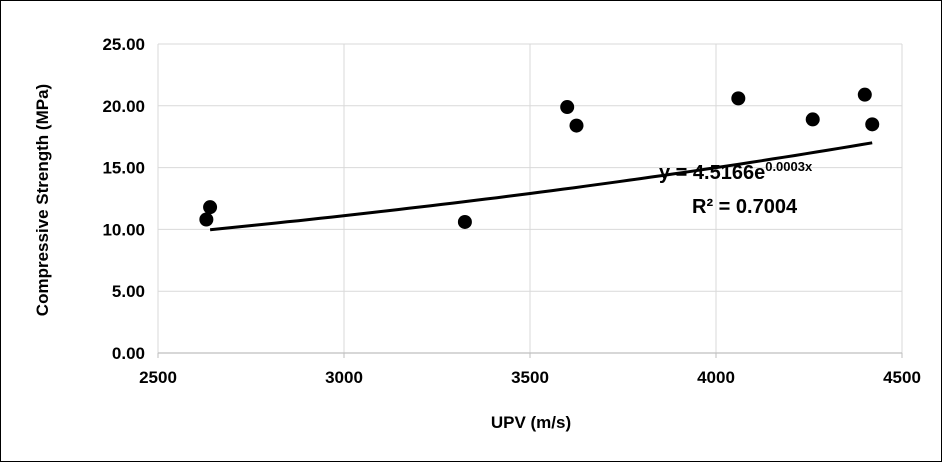 The width and height of the screenshot is (942, 463). Describe the element at coordinates (42, 200) in the screenshot. I see `y-axis-title: Compressive Strength (MPa)` at that location.